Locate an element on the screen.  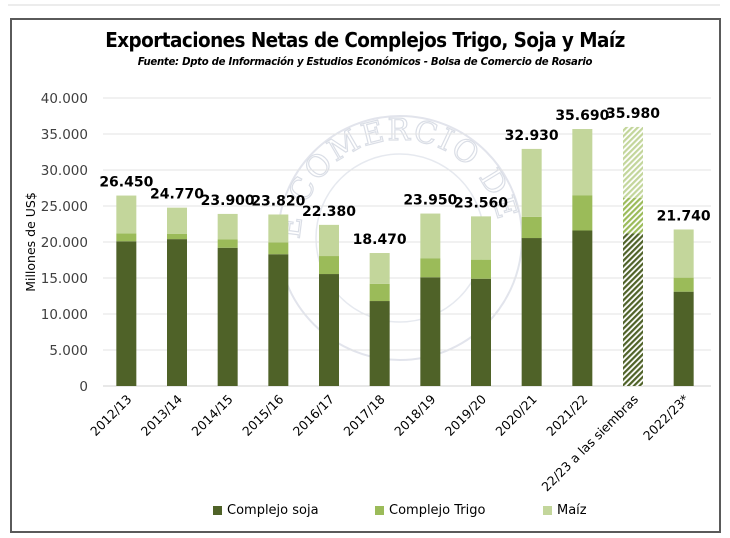
total-data-label: 18.470 is located at coordinates (380, 240).